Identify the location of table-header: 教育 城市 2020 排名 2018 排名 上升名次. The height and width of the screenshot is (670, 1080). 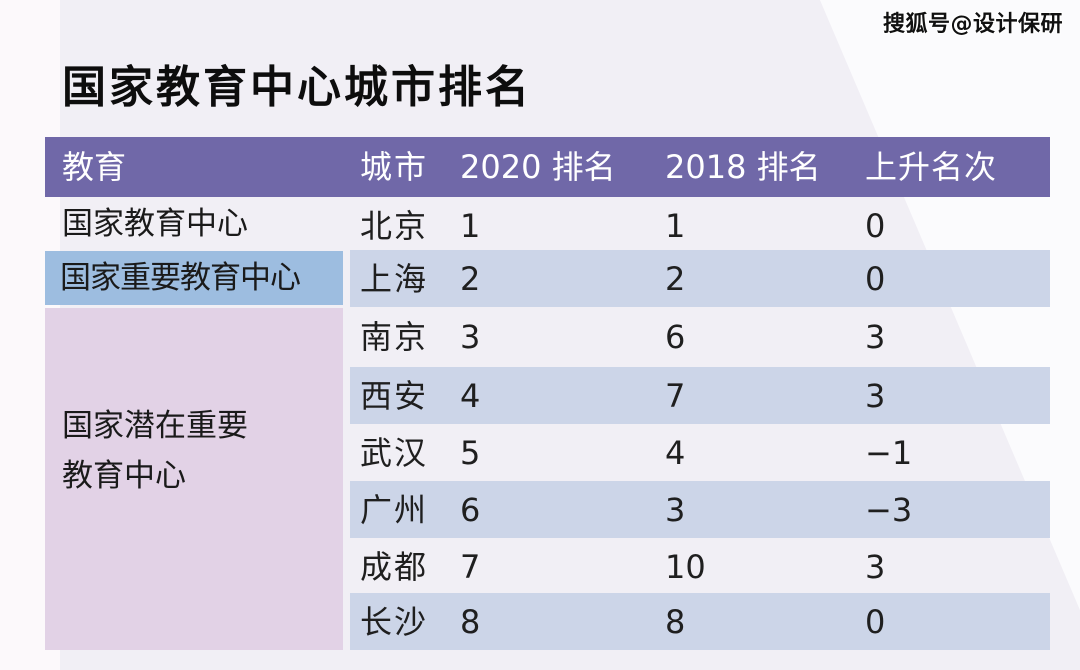
(547, 167).